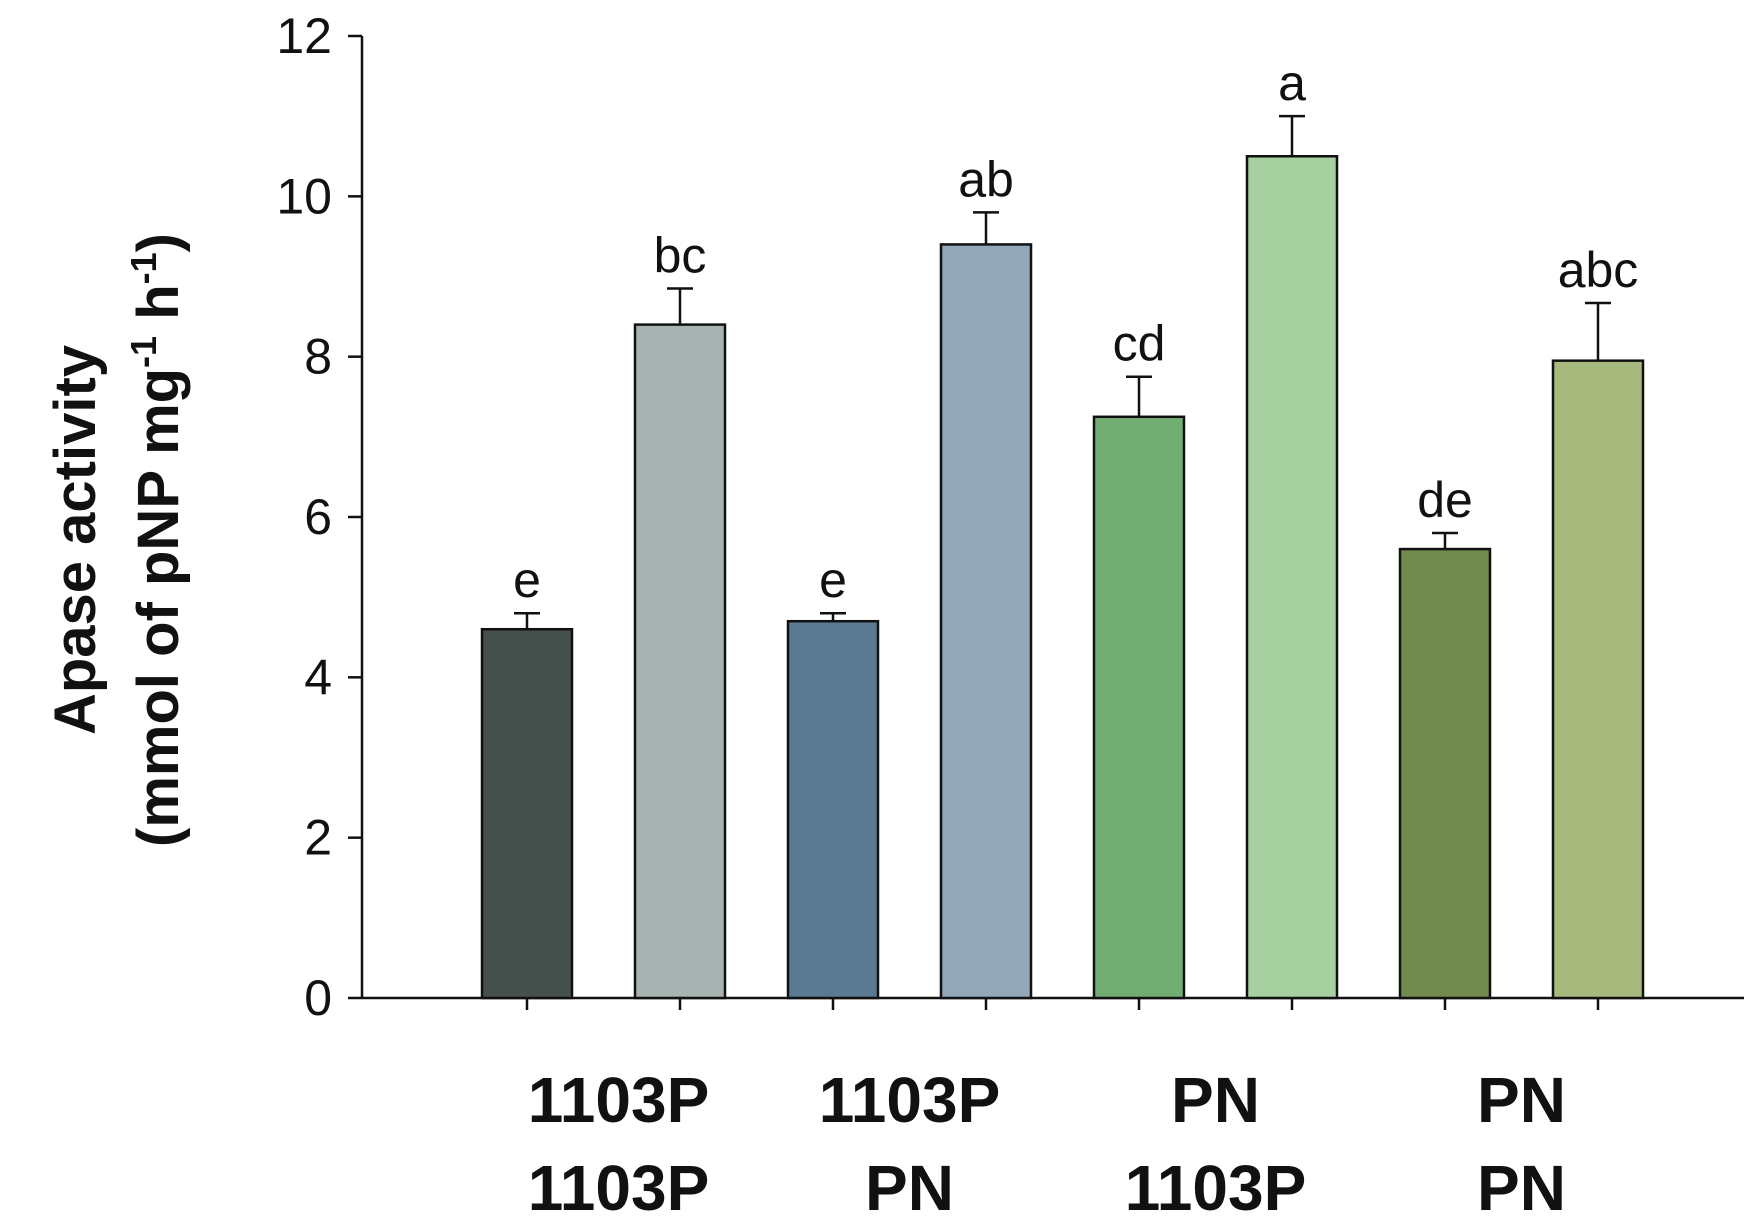 The image size is (1744, 1222). I want to click on y-tick-label: 6, so click(318, 517).